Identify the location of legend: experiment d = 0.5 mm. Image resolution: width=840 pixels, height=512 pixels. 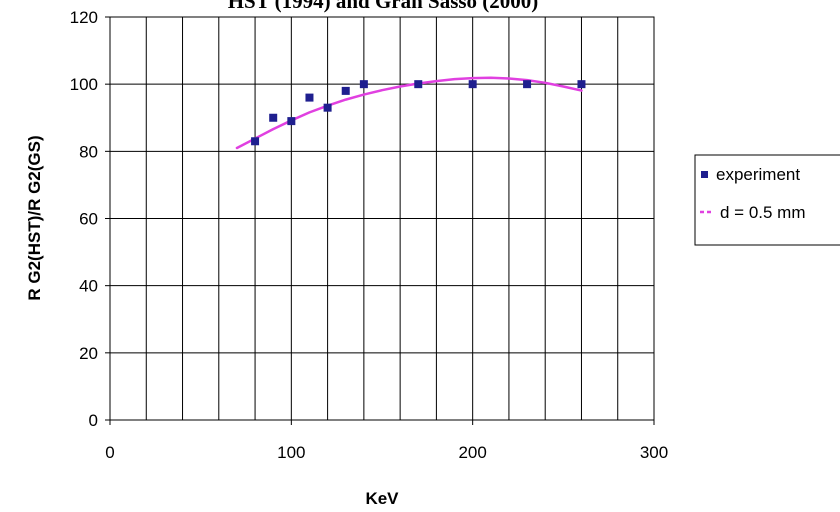
(767, 200).